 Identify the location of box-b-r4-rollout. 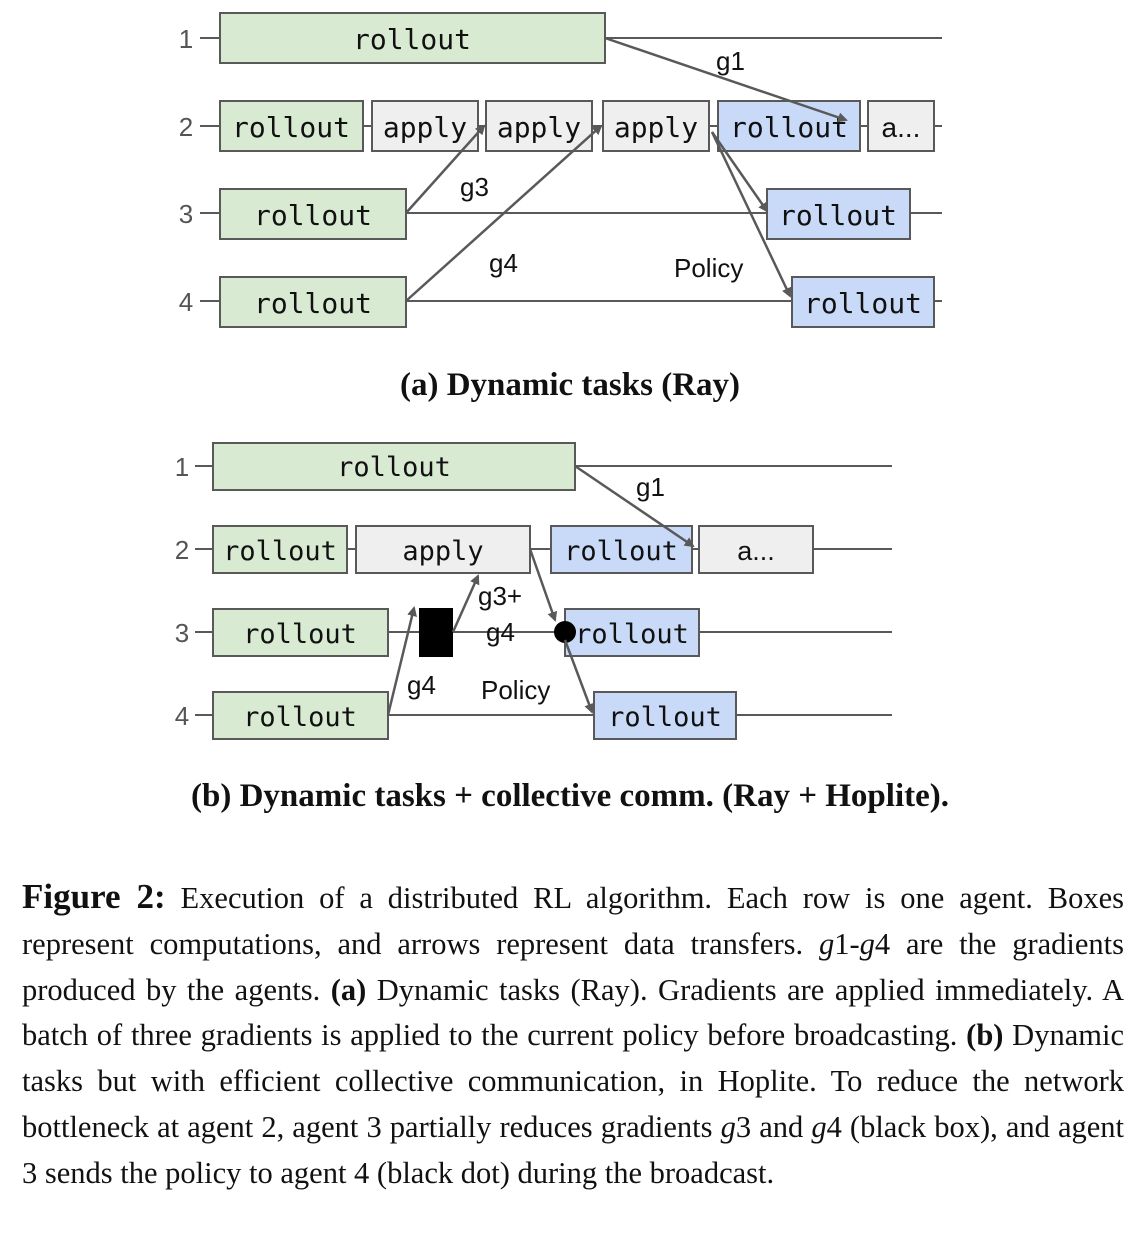
(300, 715).